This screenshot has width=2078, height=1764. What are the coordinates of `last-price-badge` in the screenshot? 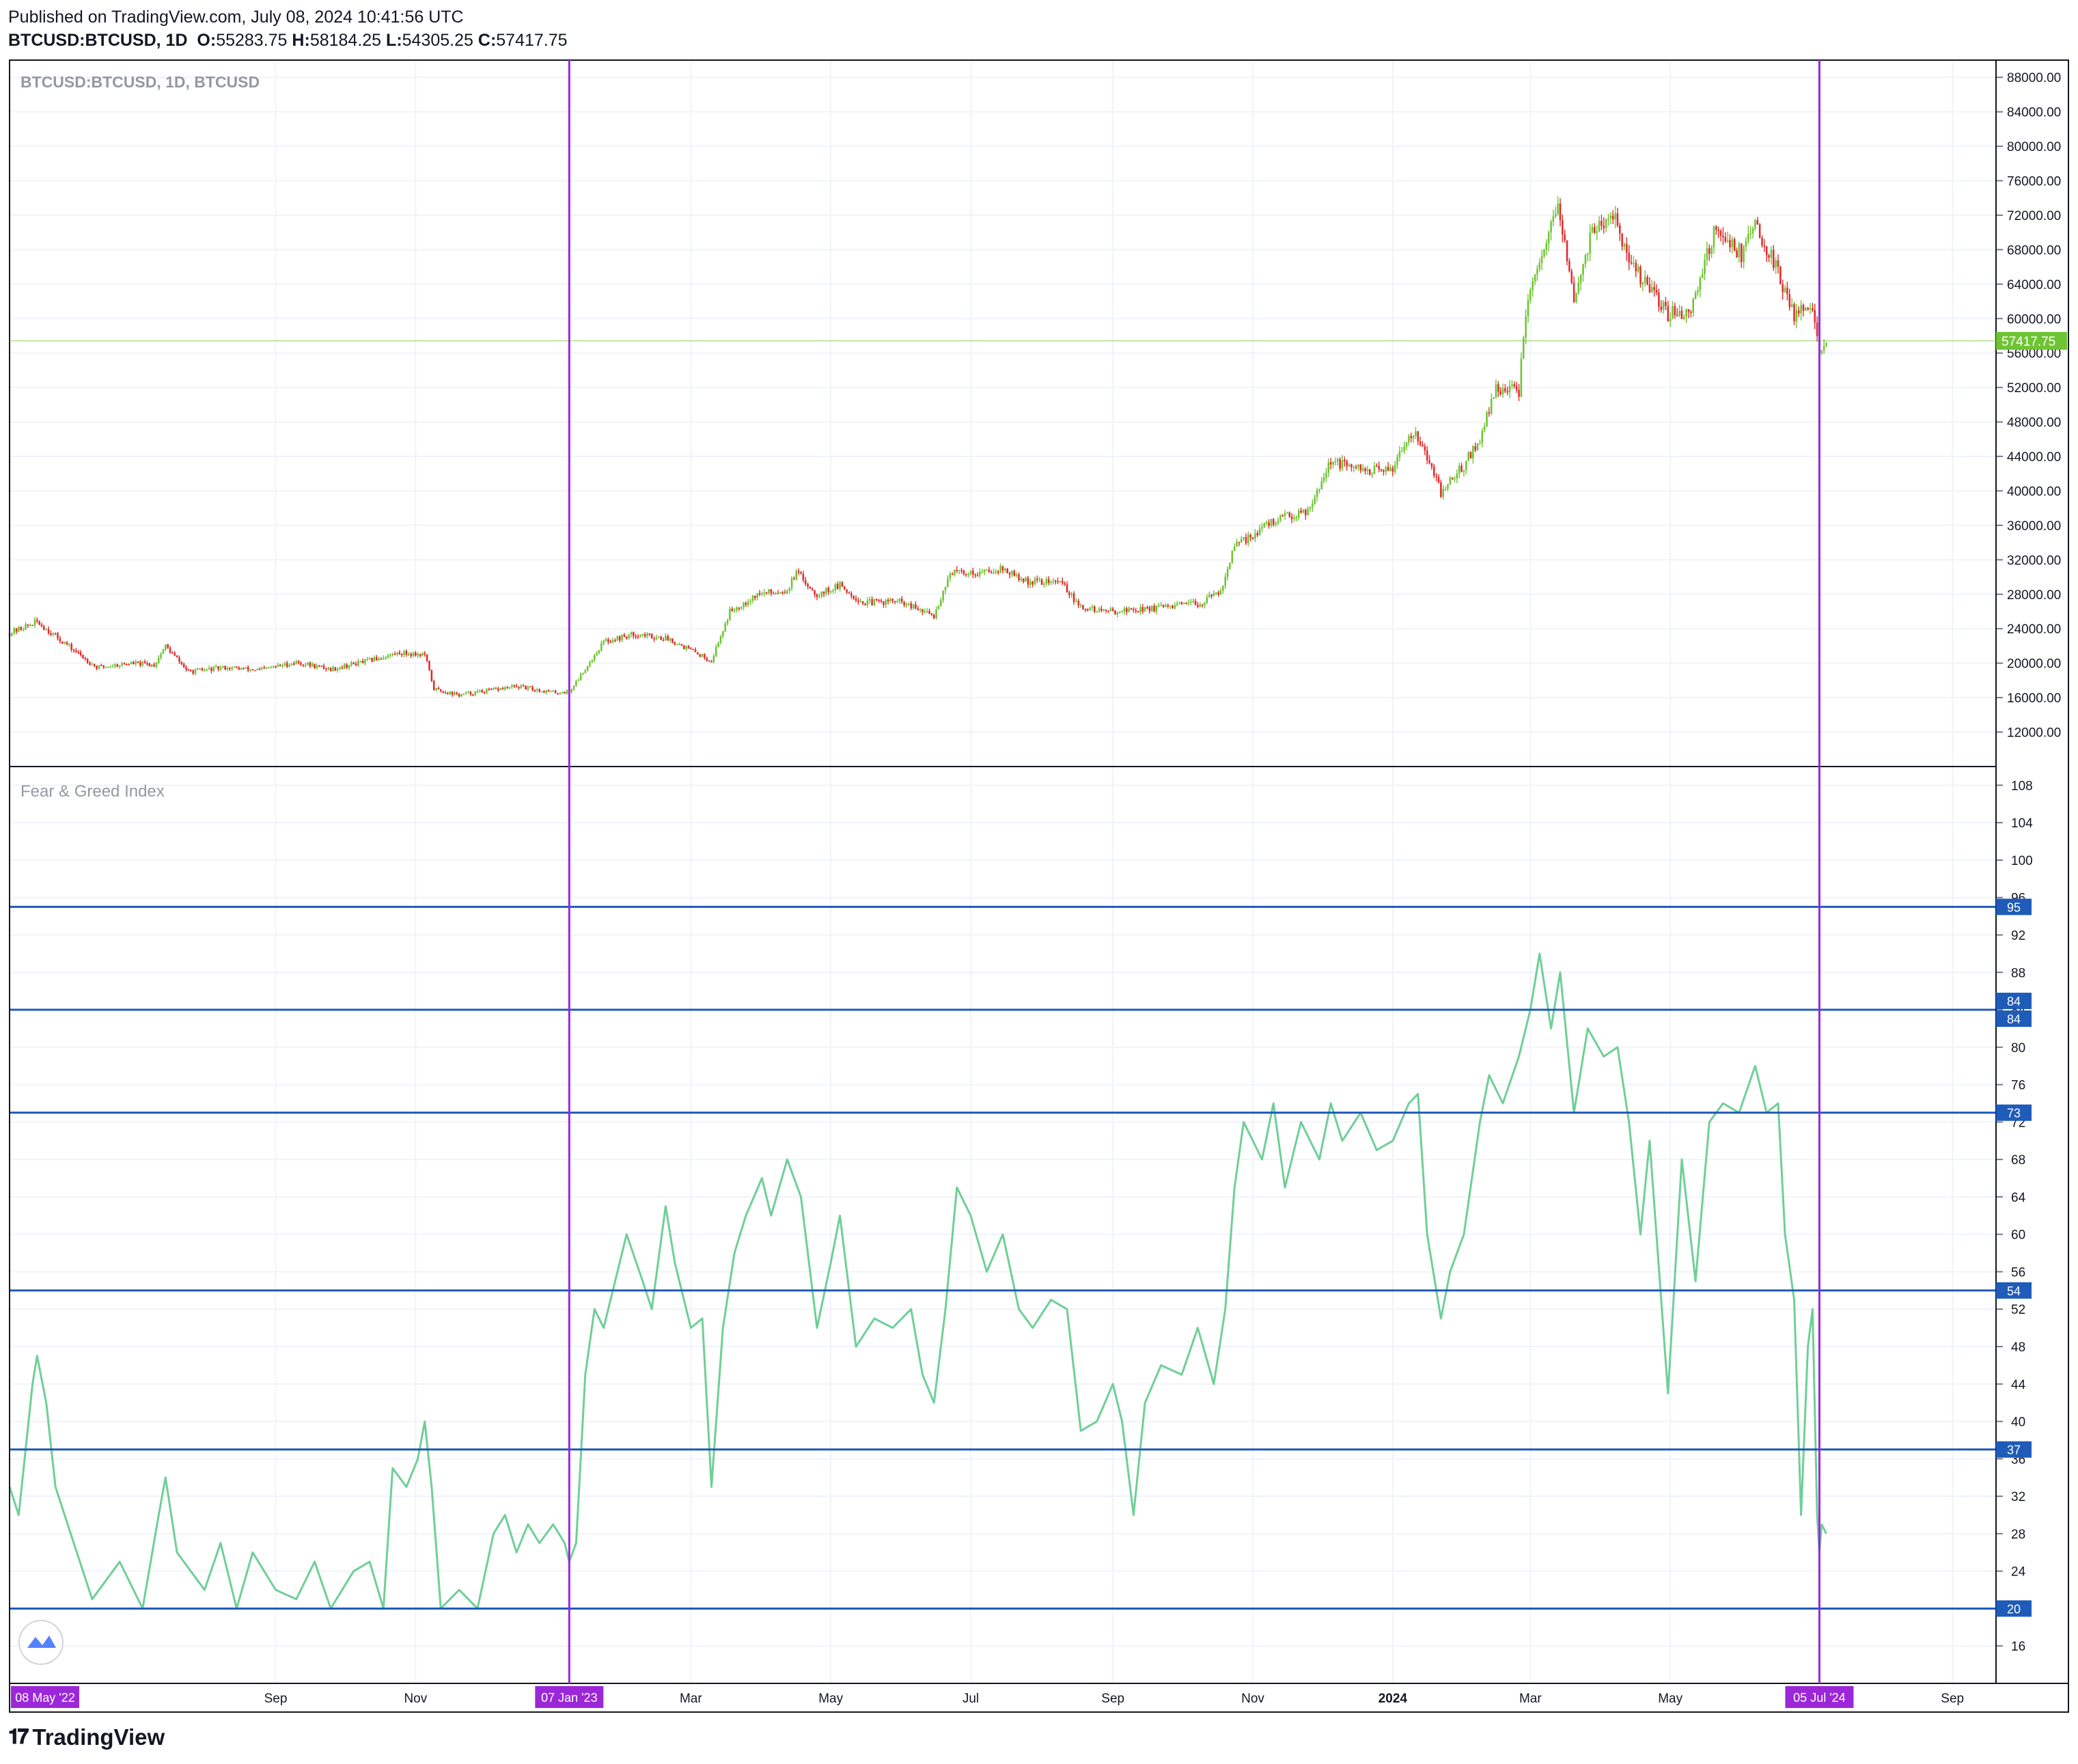 It's located at (2031, 340).